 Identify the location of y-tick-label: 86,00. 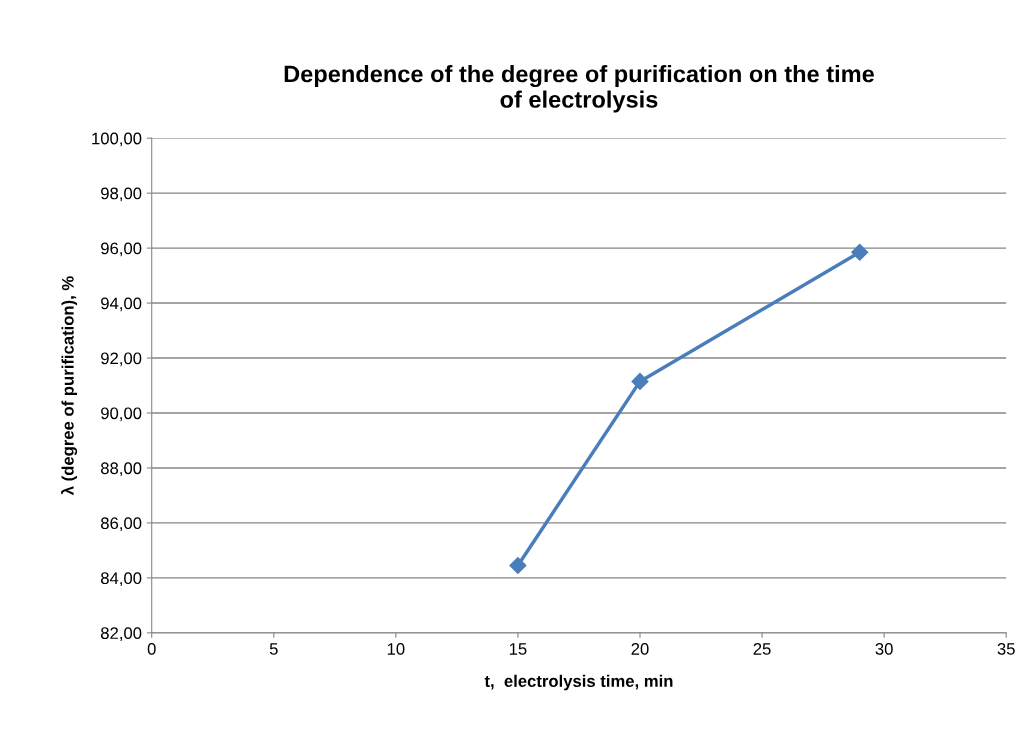
(121, 524).